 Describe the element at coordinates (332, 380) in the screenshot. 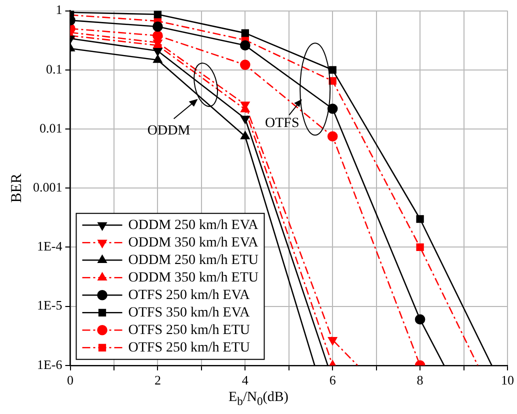

I see `x-tick-label: 6` at that location.